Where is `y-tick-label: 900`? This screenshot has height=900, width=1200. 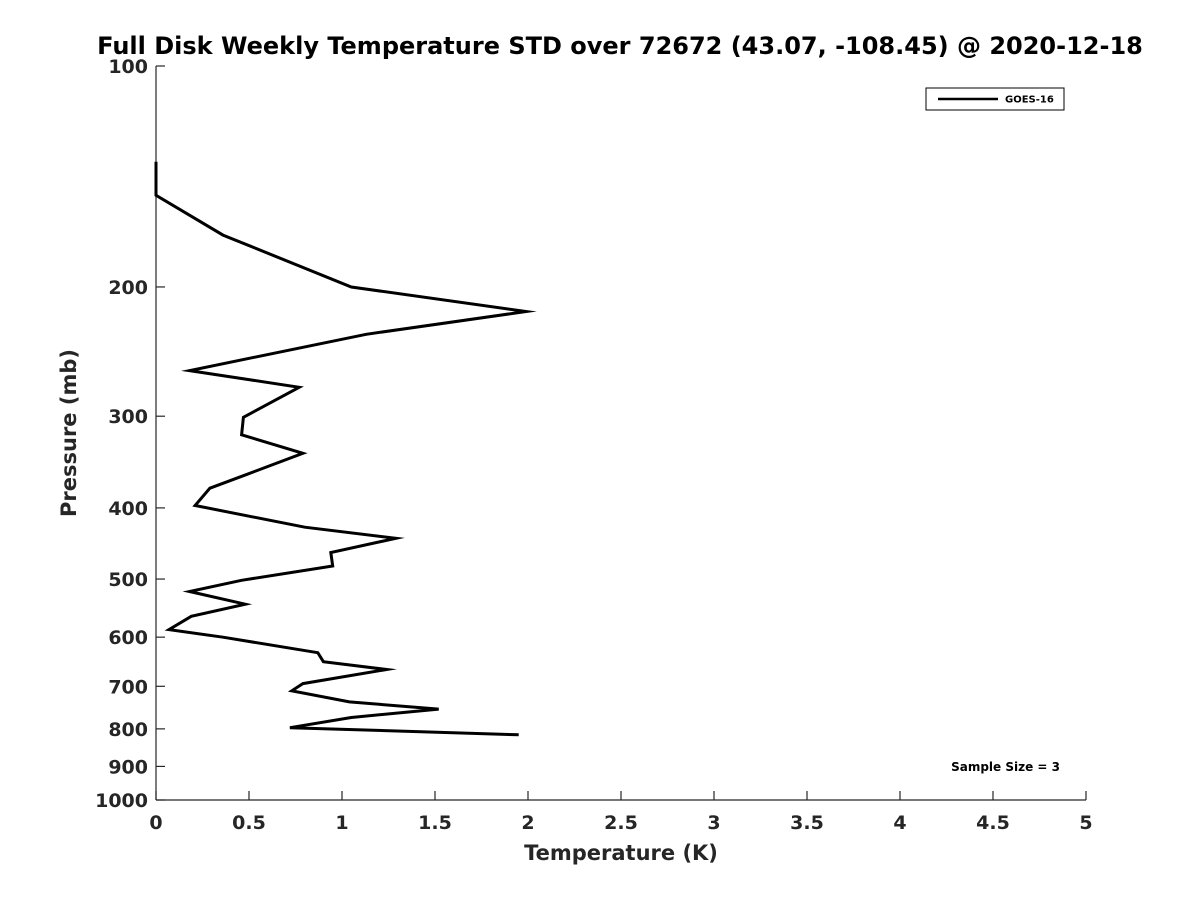 y-tick-label: 900 is located at coordinates (128, 767).